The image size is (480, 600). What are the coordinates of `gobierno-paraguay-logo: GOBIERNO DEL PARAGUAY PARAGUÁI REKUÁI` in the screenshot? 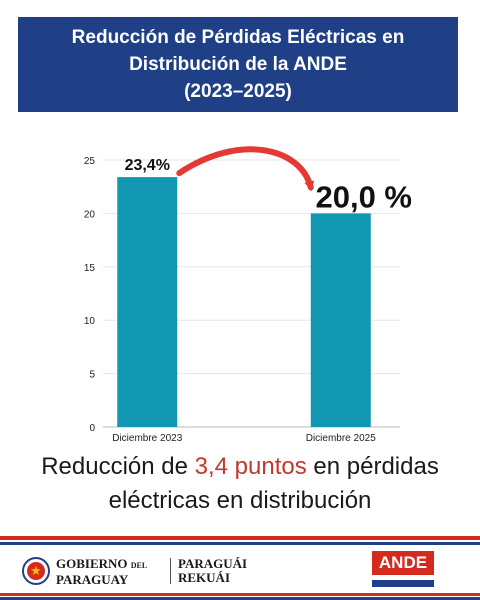 It's located at (137, 572).